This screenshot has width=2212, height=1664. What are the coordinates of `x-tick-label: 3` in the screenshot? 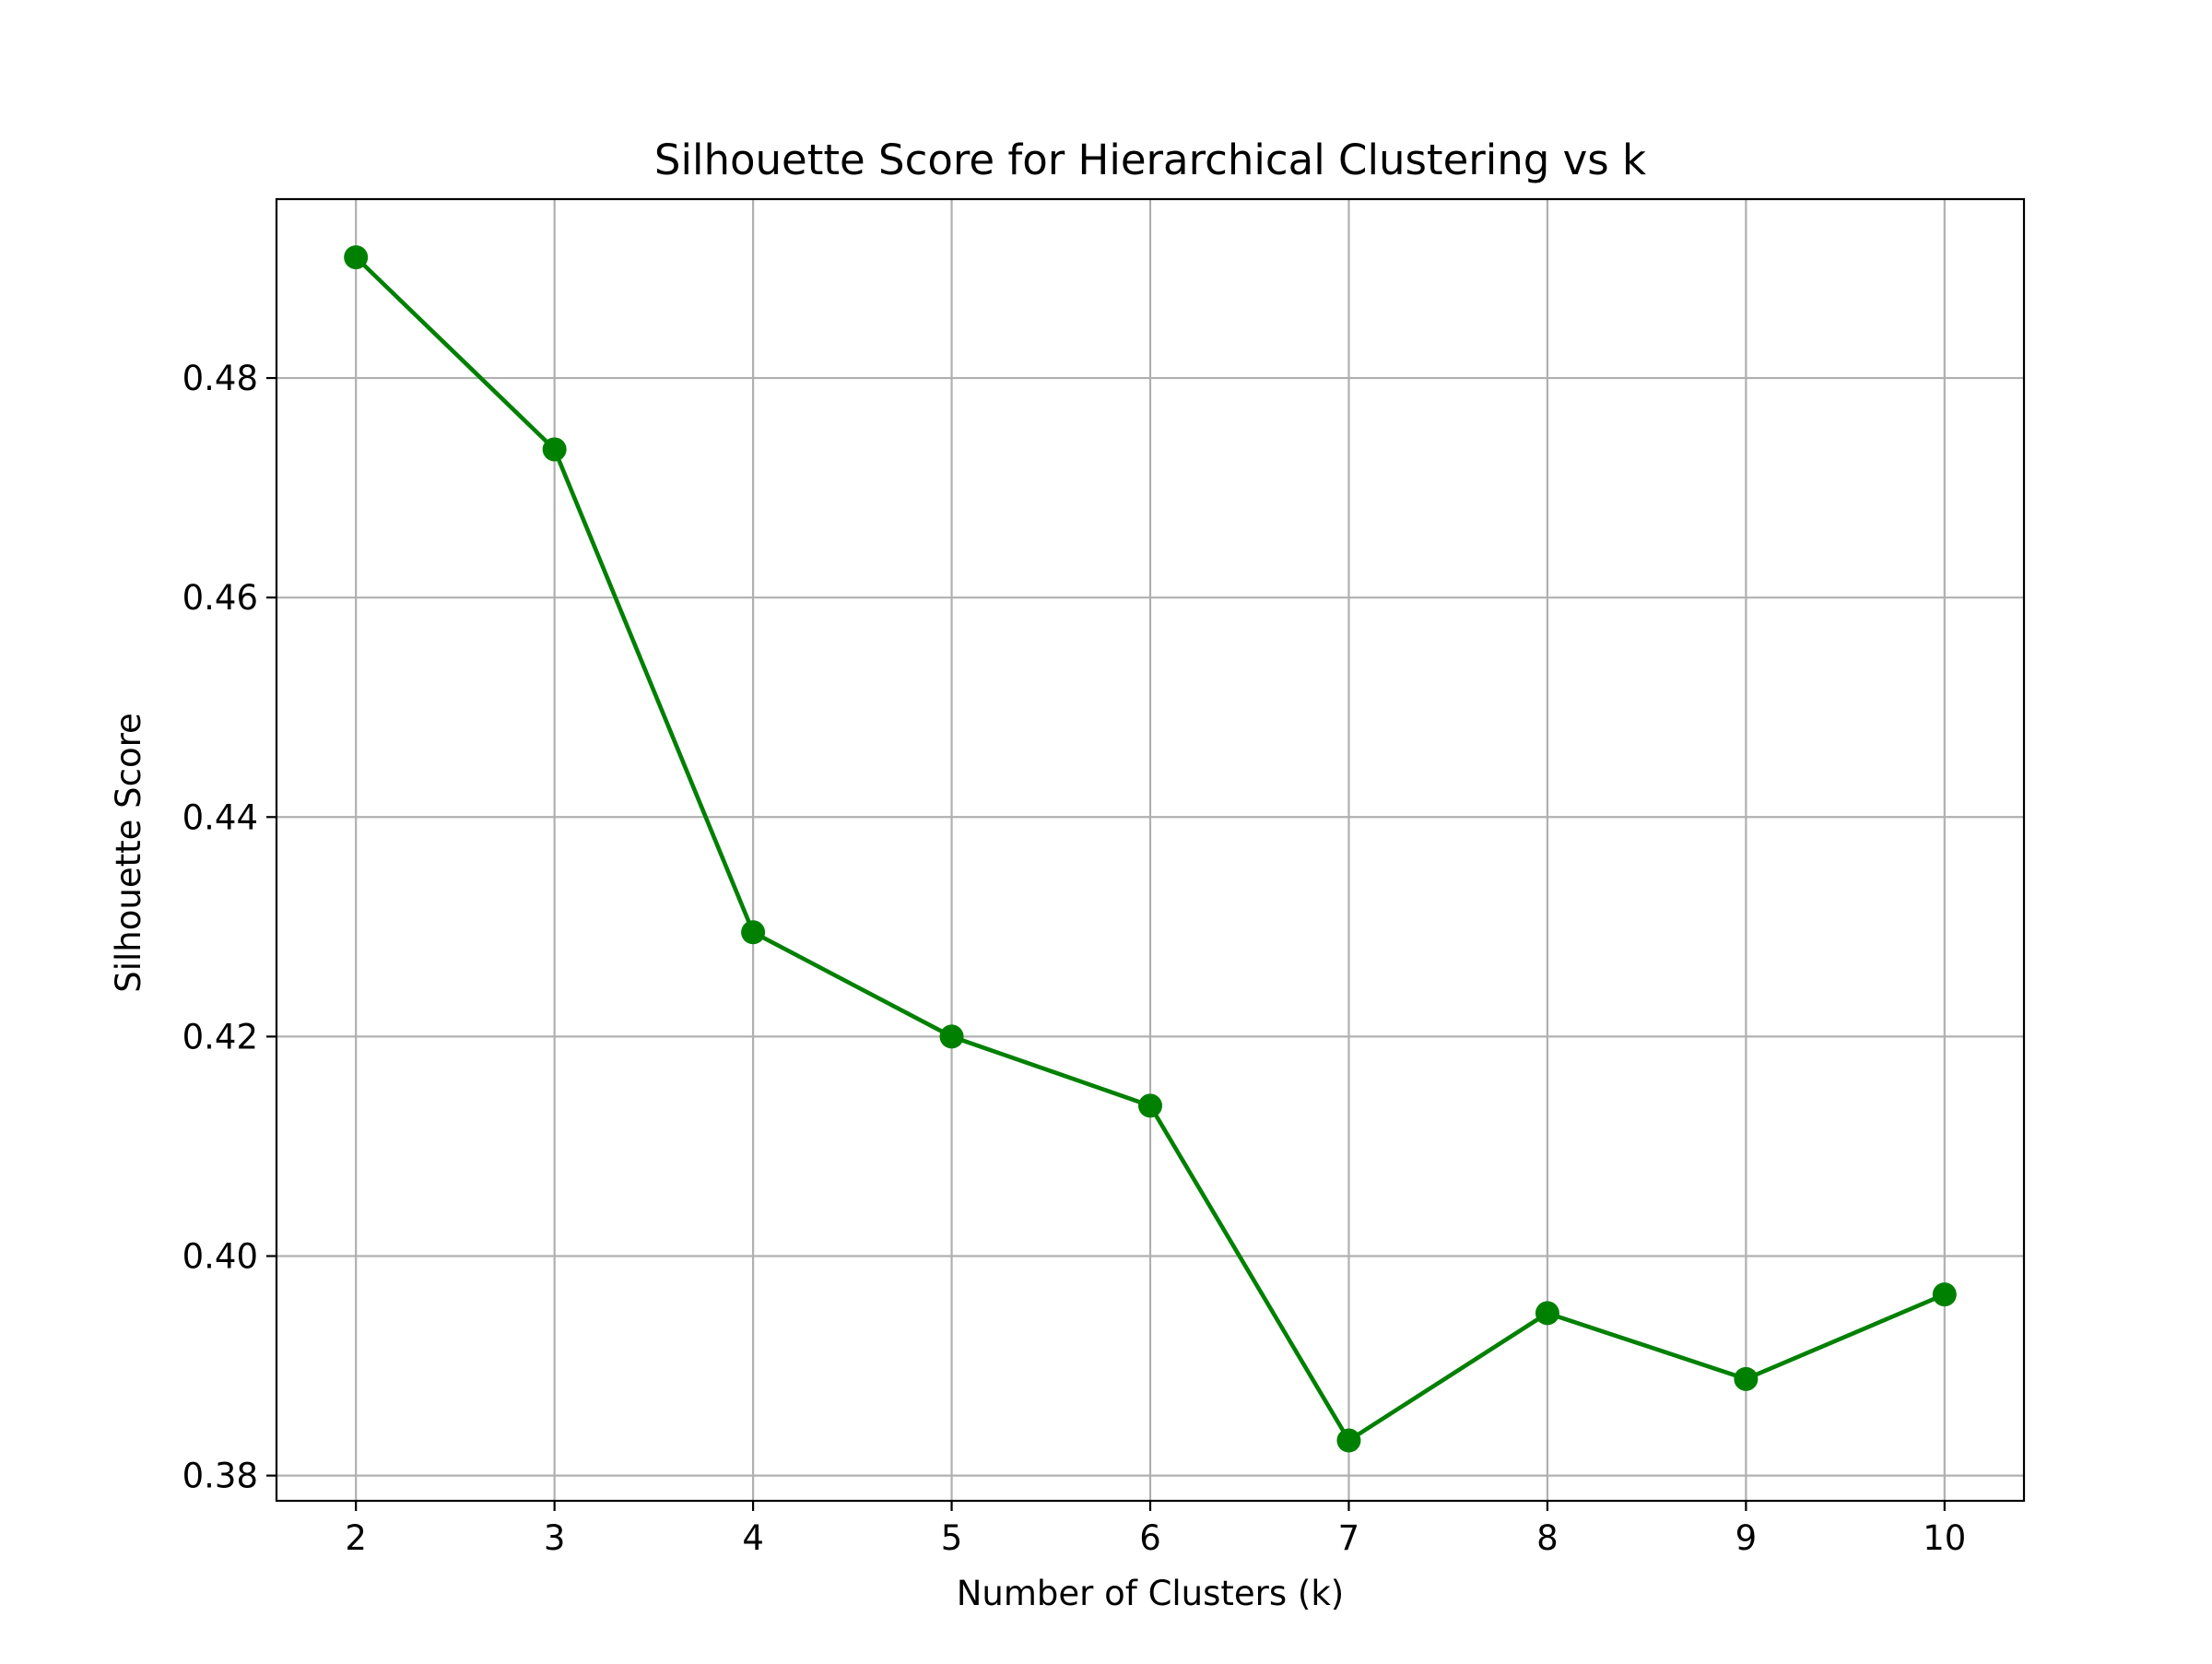 It's located at (555, 1538).